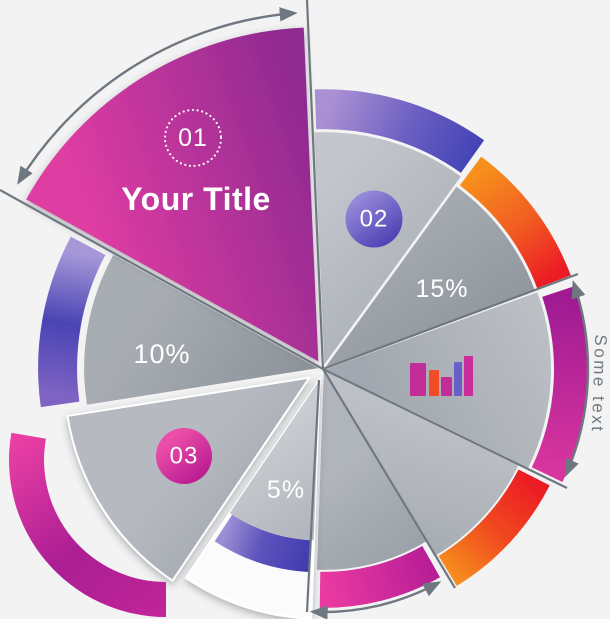  Describe the element at coordinates (157, 96) in the screenshot. I see `arrow-top-left` at that location.